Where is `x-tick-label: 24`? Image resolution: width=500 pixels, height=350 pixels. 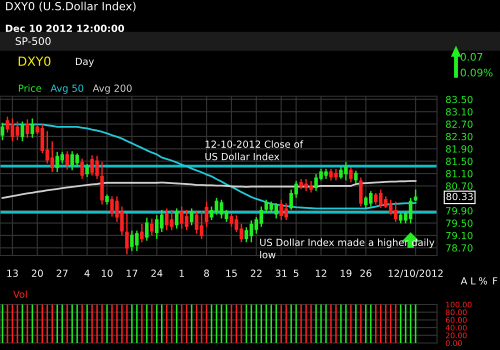 x-tick-label: 24 is located at coordinates (156, 273).